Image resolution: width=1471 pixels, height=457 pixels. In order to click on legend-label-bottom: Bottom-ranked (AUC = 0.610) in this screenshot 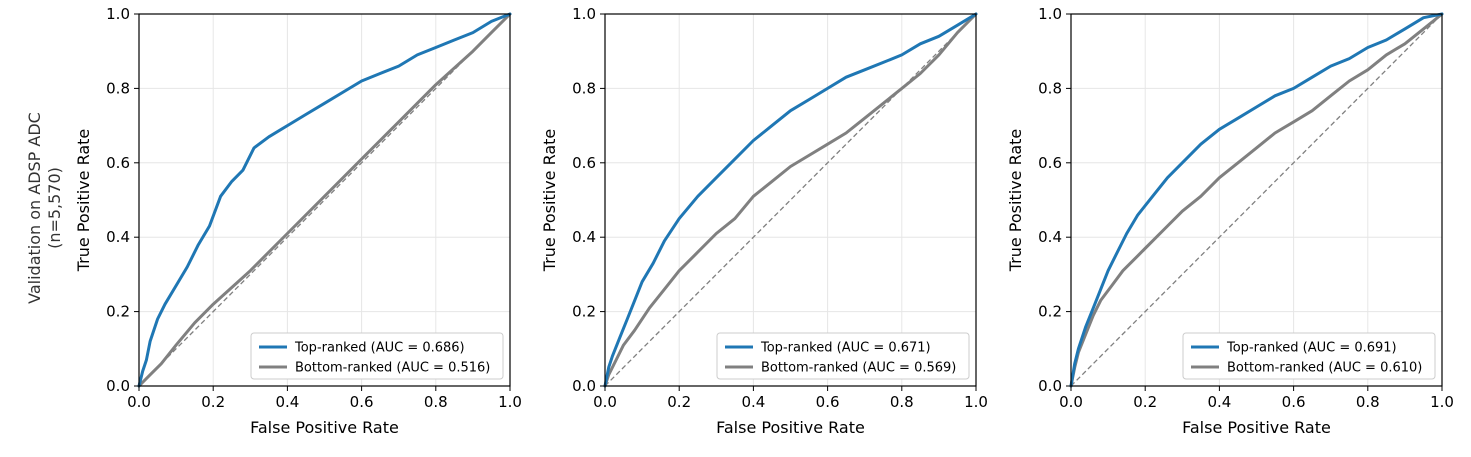, I will do `click(1324, 368)`.